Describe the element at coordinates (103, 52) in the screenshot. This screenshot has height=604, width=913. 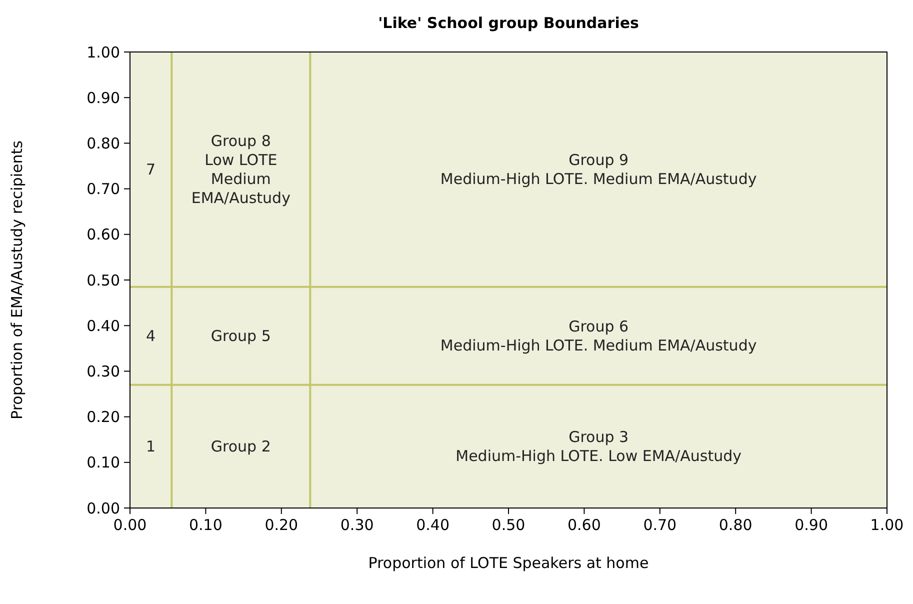
I see `y-tick-label: 1.00` at that location.